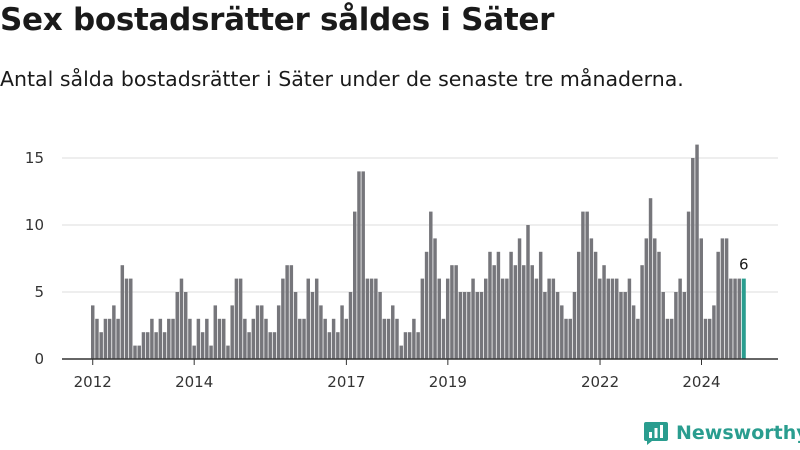 This screenshot has width=800, height=450. What do you see at coordinates (701, 382) in the screenshot?
I see `x-tick-label: 2024` at bounding box center [701, 382].